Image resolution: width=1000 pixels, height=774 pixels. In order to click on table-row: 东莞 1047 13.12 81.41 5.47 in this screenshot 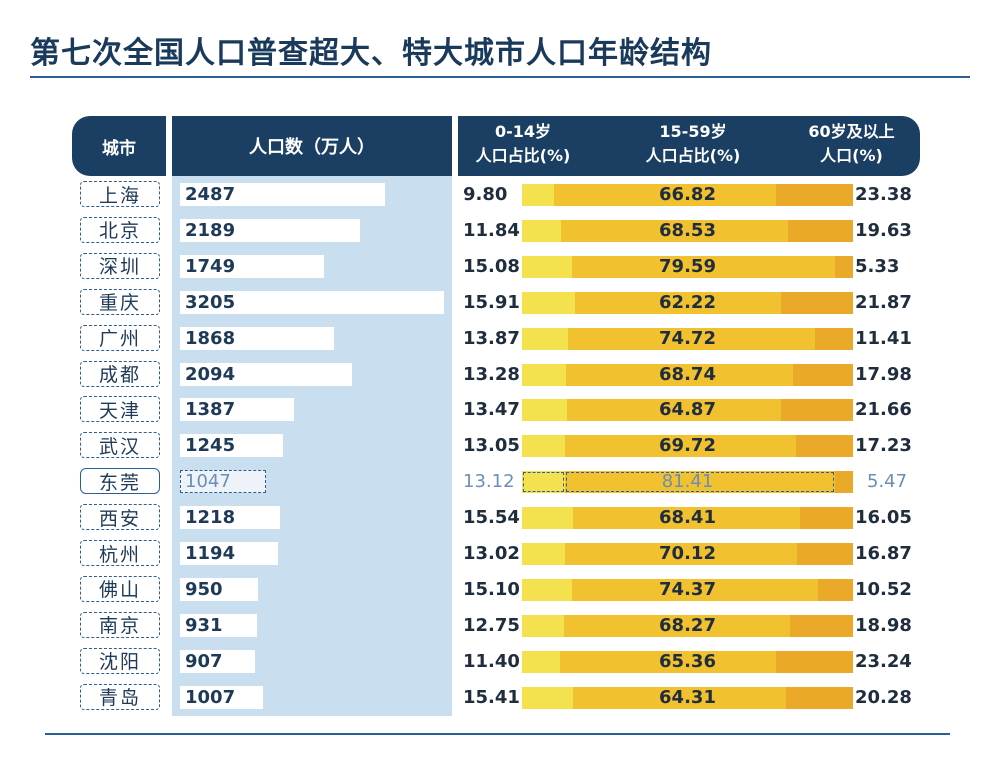, I will do `click(500, 482)`.